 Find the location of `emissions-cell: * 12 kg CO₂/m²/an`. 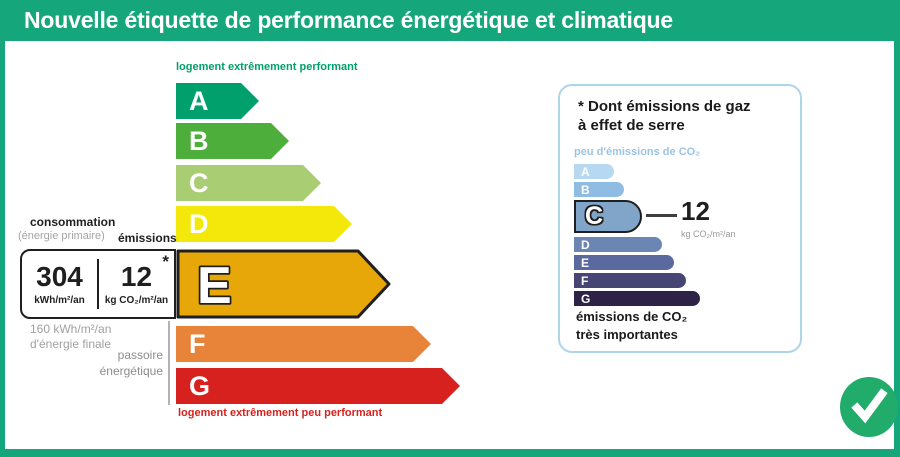

emissions-cell: * 12 kg CO₂/m²/an is located at coordinates (136, 284).